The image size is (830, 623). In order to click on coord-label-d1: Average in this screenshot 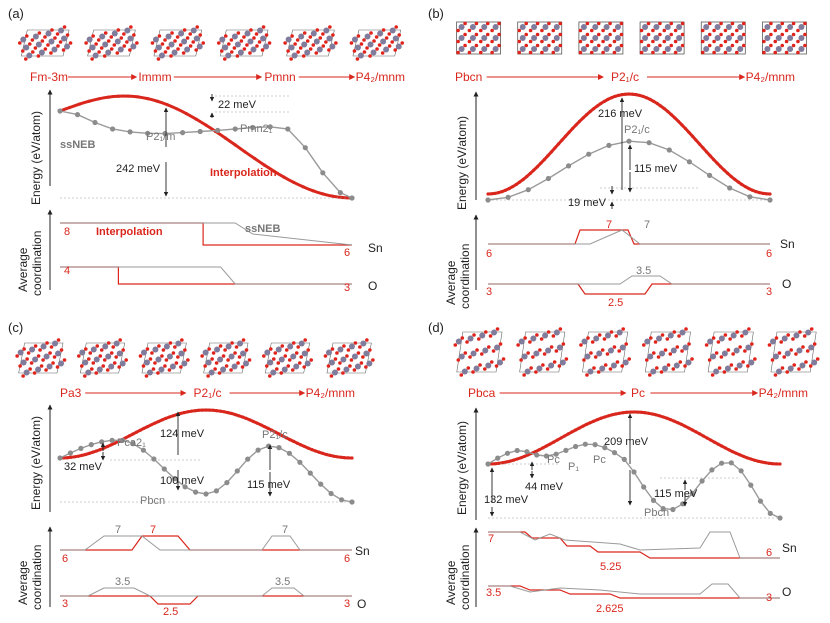, I will do `click(451, 582)`.